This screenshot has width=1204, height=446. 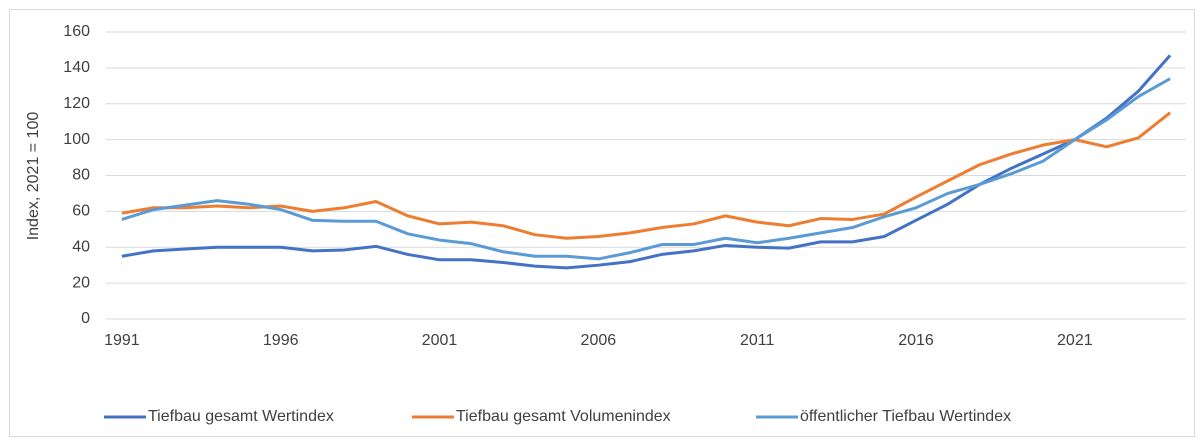 What do you see at coordinates (81, 211) in the screenshot?
I see `y-tick-label: 60` at bounding box center [81, 211].